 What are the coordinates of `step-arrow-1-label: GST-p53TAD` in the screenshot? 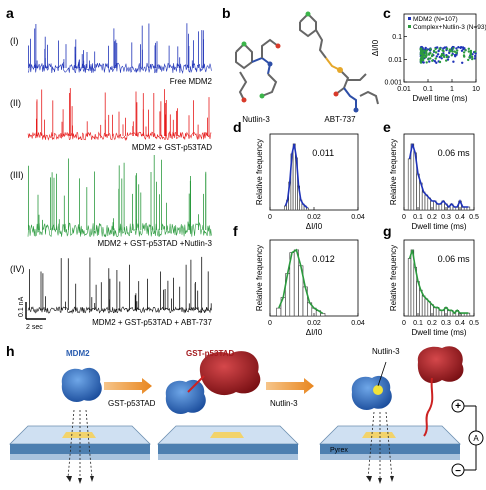 It's located at (132, 403).